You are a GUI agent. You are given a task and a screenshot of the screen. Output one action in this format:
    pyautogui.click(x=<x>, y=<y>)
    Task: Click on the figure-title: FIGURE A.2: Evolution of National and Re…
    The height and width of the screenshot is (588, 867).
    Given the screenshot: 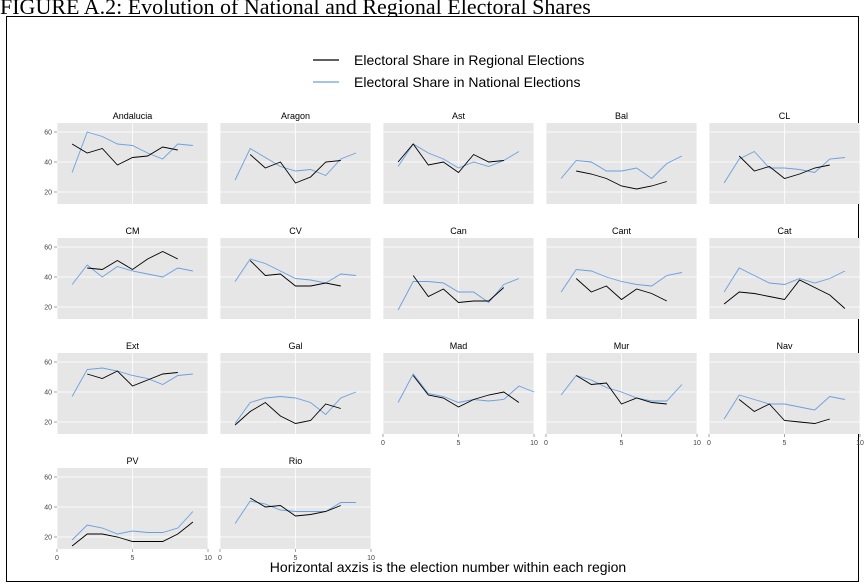 What is the action you would take?
    pyautogui.click(x=295, y=9)
    